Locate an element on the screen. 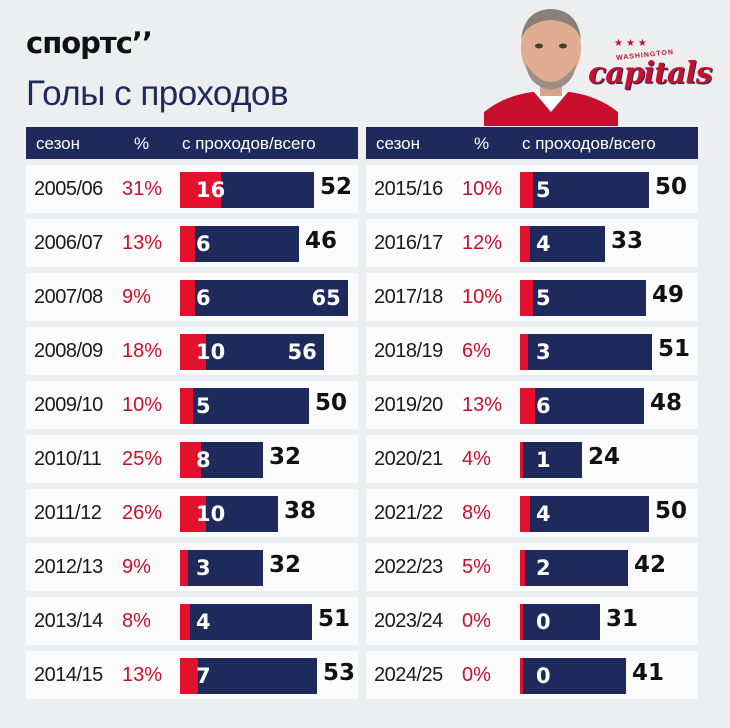 The width and height of the screenshot is (730, 728). total-goals-bar: 10 56 is located at coordinates (252, 352).